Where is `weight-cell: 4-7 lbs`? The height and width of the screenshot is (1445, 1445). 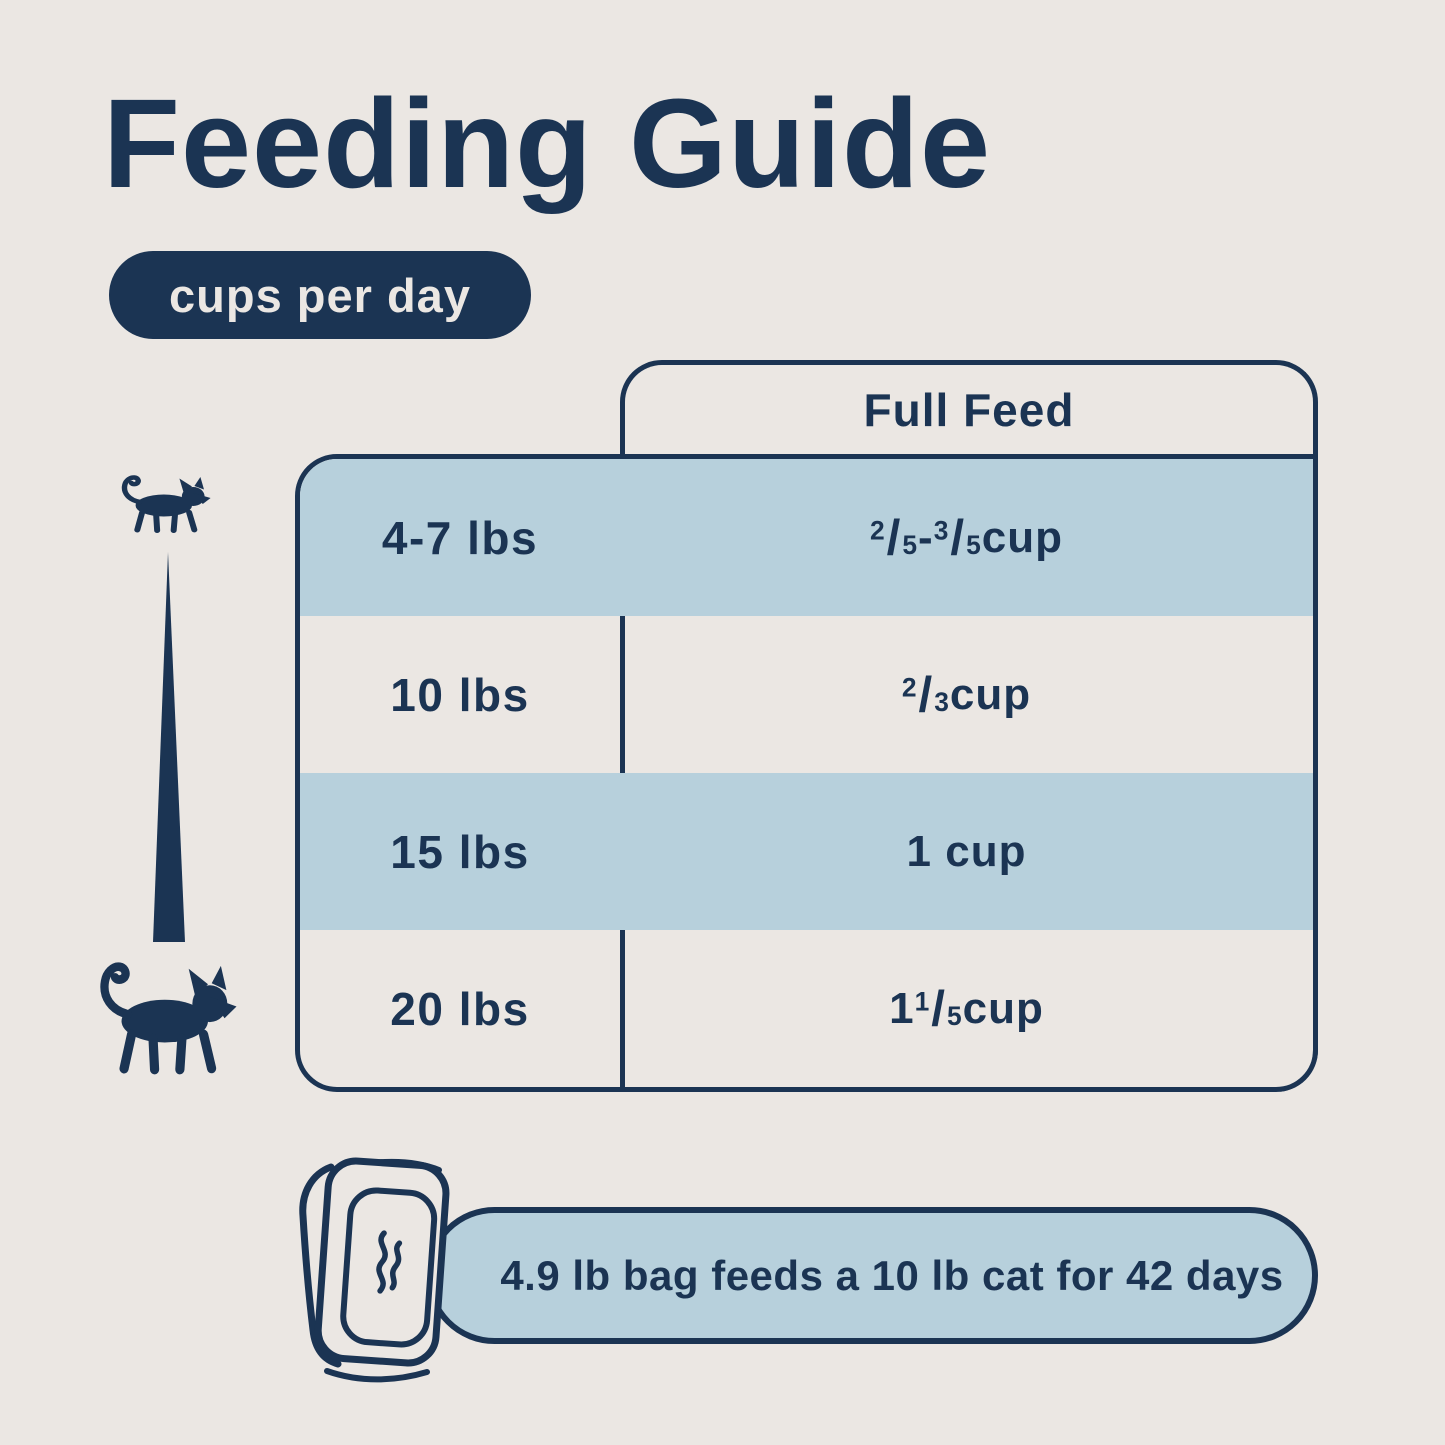
weight-cell: 4-7 lbs is located at coordinates (460, 537).